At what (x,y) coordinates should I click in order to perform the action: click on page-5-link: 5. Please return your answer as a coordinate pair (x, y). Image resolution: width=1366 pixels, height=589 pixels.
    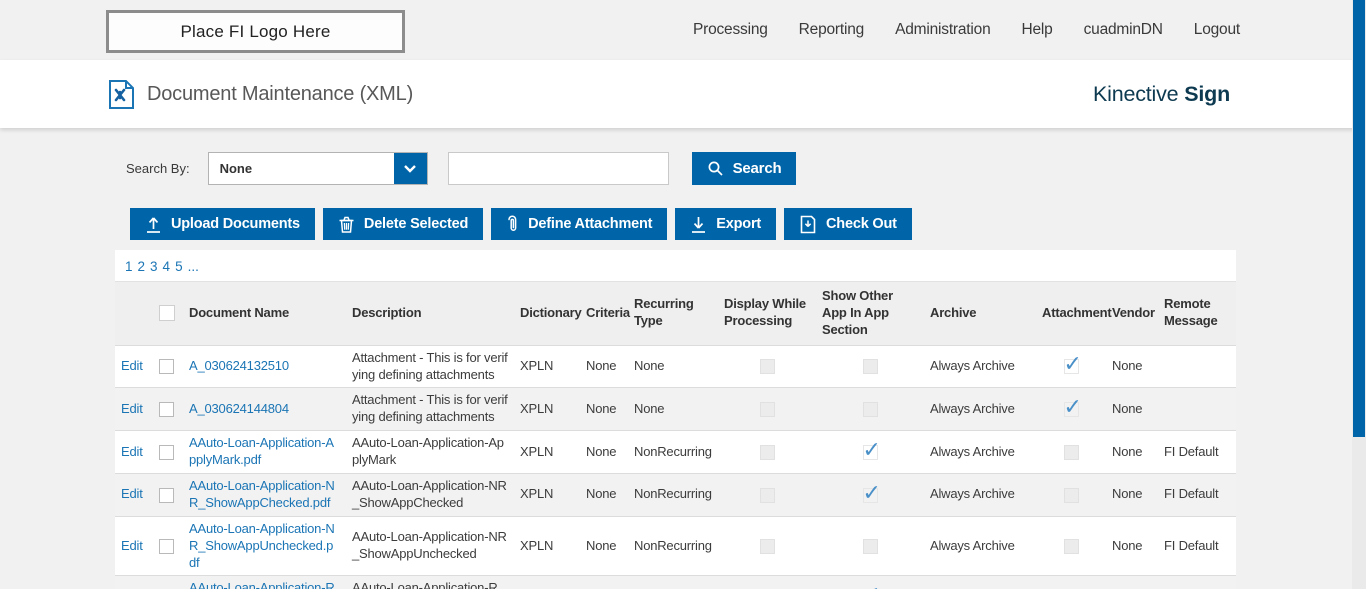
    Looking at the image, I should click on (179, 266).